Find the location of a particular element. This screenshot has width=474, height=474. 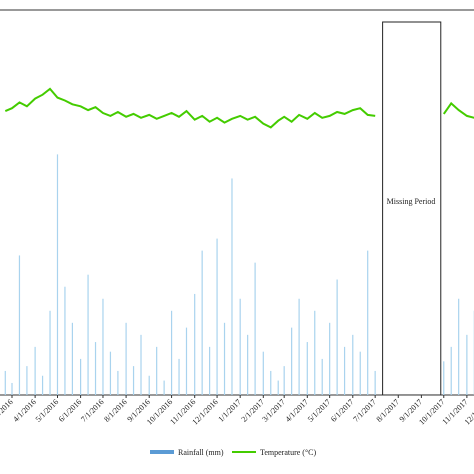

x-tick-label: 7/1/2016 is located at coordinates (92, 410).